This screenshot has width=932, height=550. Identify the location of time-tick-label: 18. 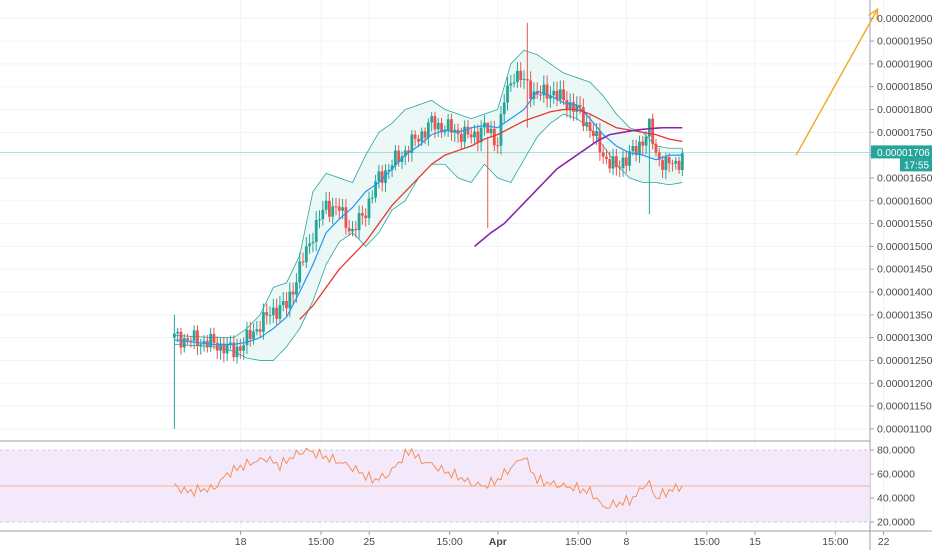
(241, 542).